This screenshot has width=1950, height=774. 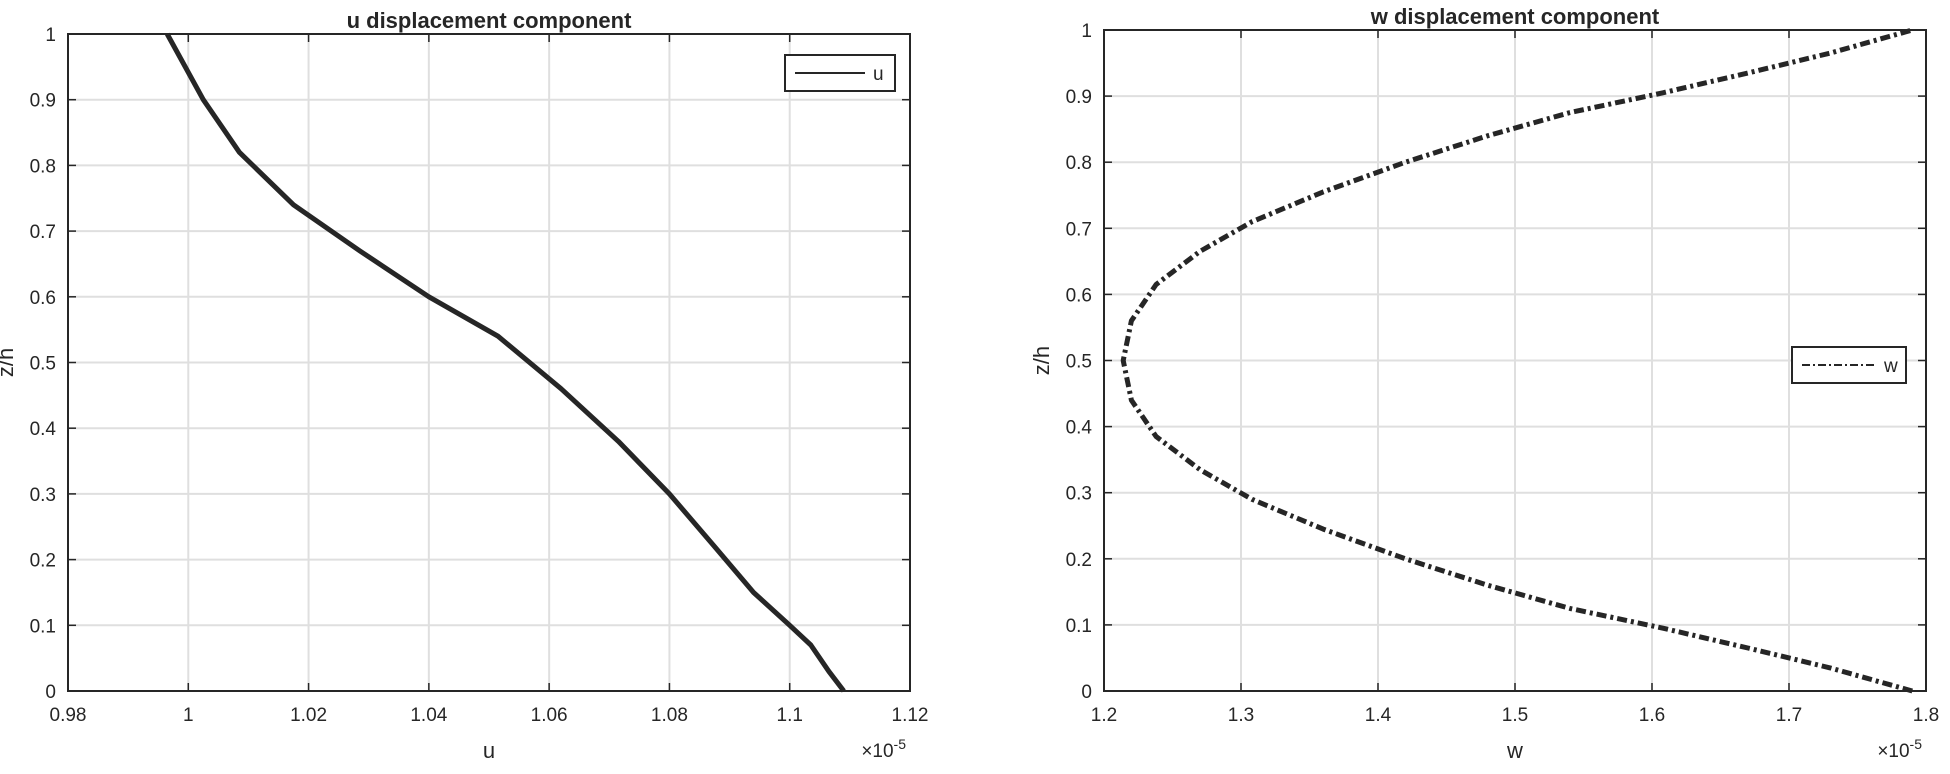 I want to click on x-tick-label: 1.3, so click(x=1241, y=715).